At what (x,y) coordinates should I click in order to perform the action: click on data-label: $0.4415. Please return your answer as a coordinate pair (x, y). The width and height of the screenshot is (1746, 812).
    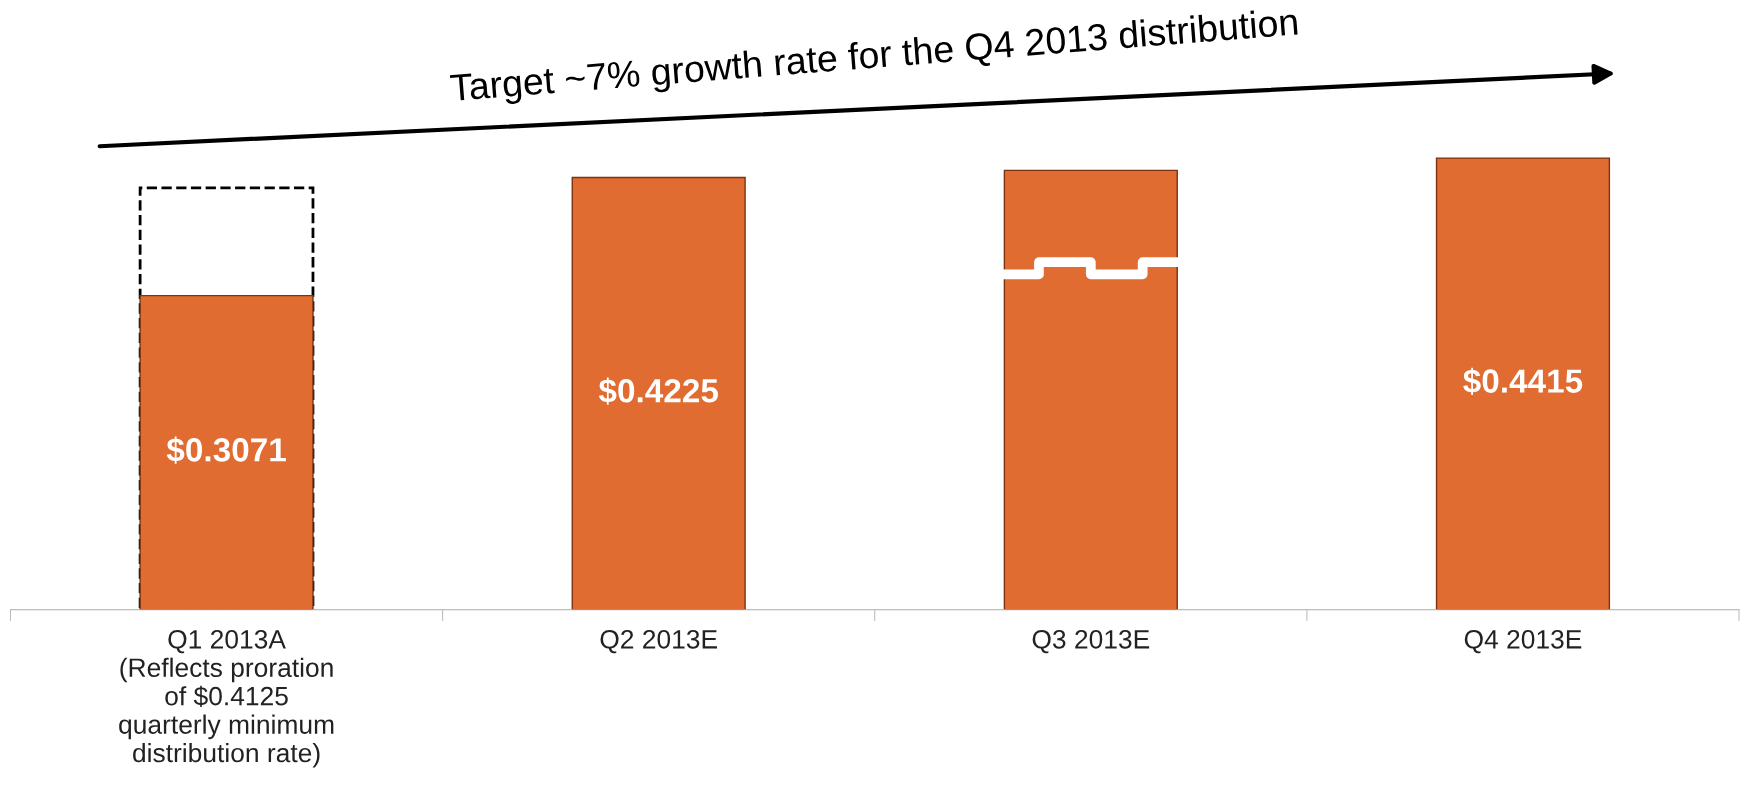
    Looking at the image, I should click on (1523, 381).